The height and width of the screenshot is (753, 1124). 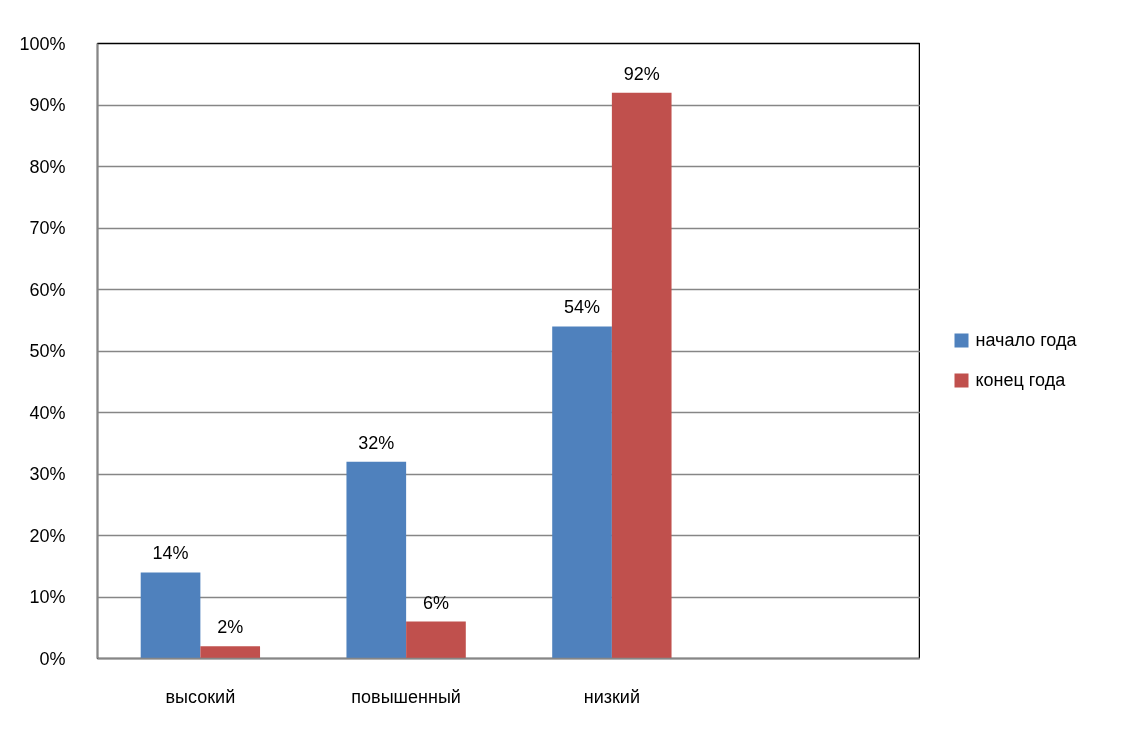 What do you see at coordinates (582, 307) in the screenshot?
I see `data-label: 54%` at bounding box center [582, 307].